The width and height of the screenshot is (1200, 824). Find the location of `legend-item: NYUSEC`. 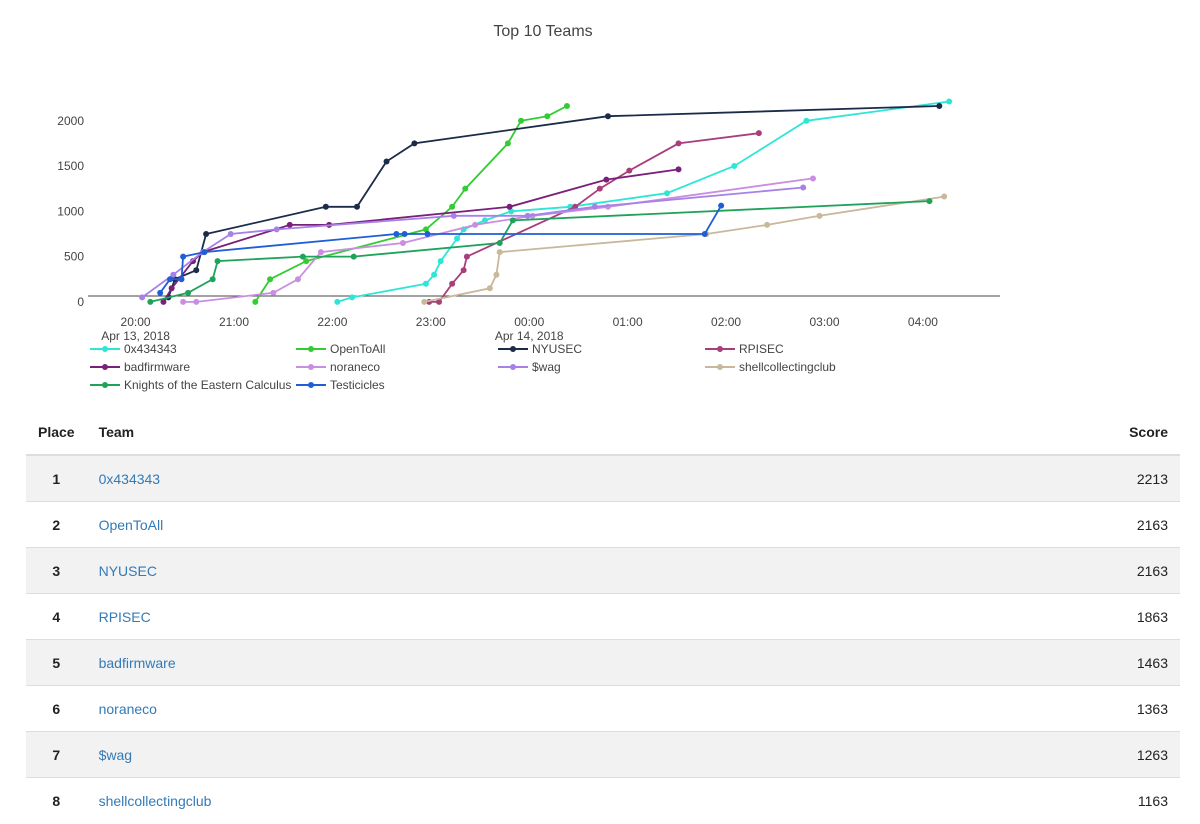

legend-item: NYUSEC is located at coordinates (540, 349).